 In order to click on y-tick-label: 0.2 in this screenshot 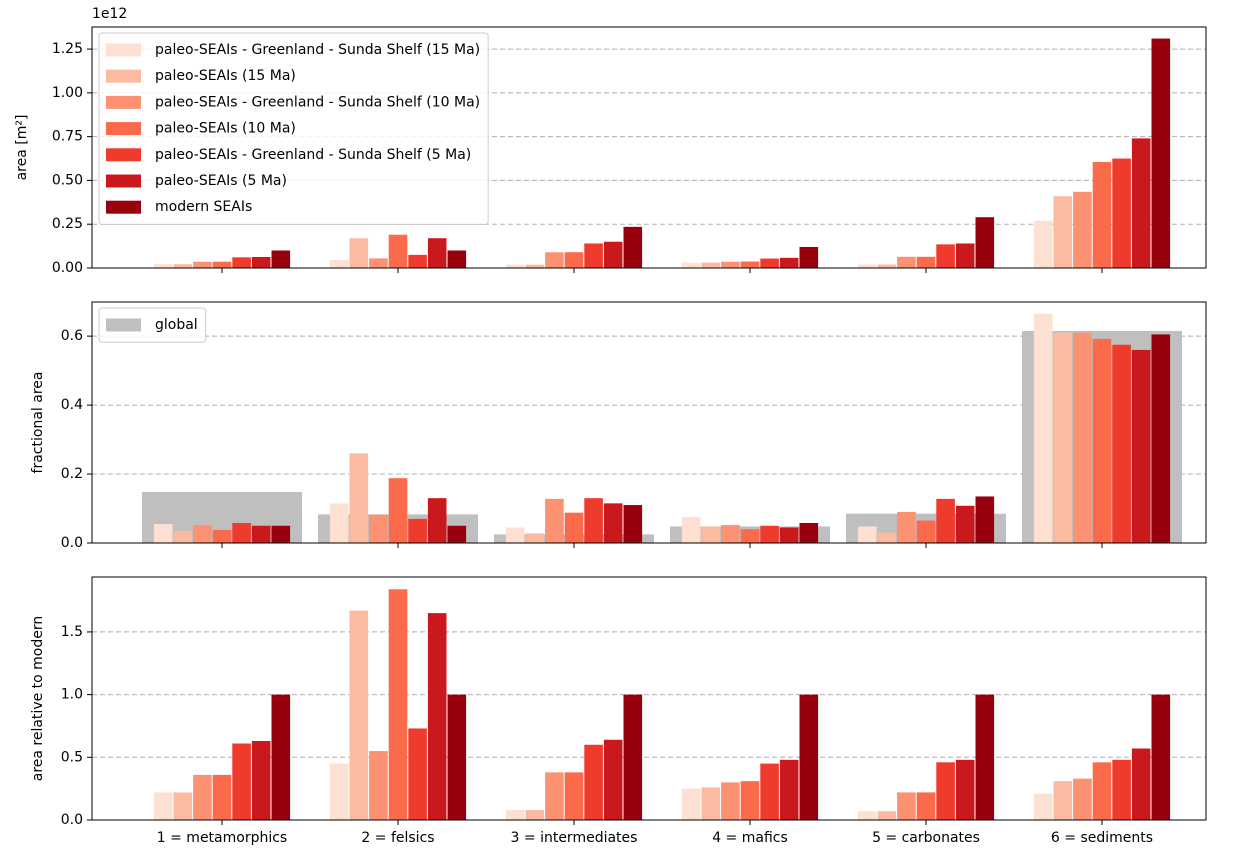, I will do `click(72, 474)`.